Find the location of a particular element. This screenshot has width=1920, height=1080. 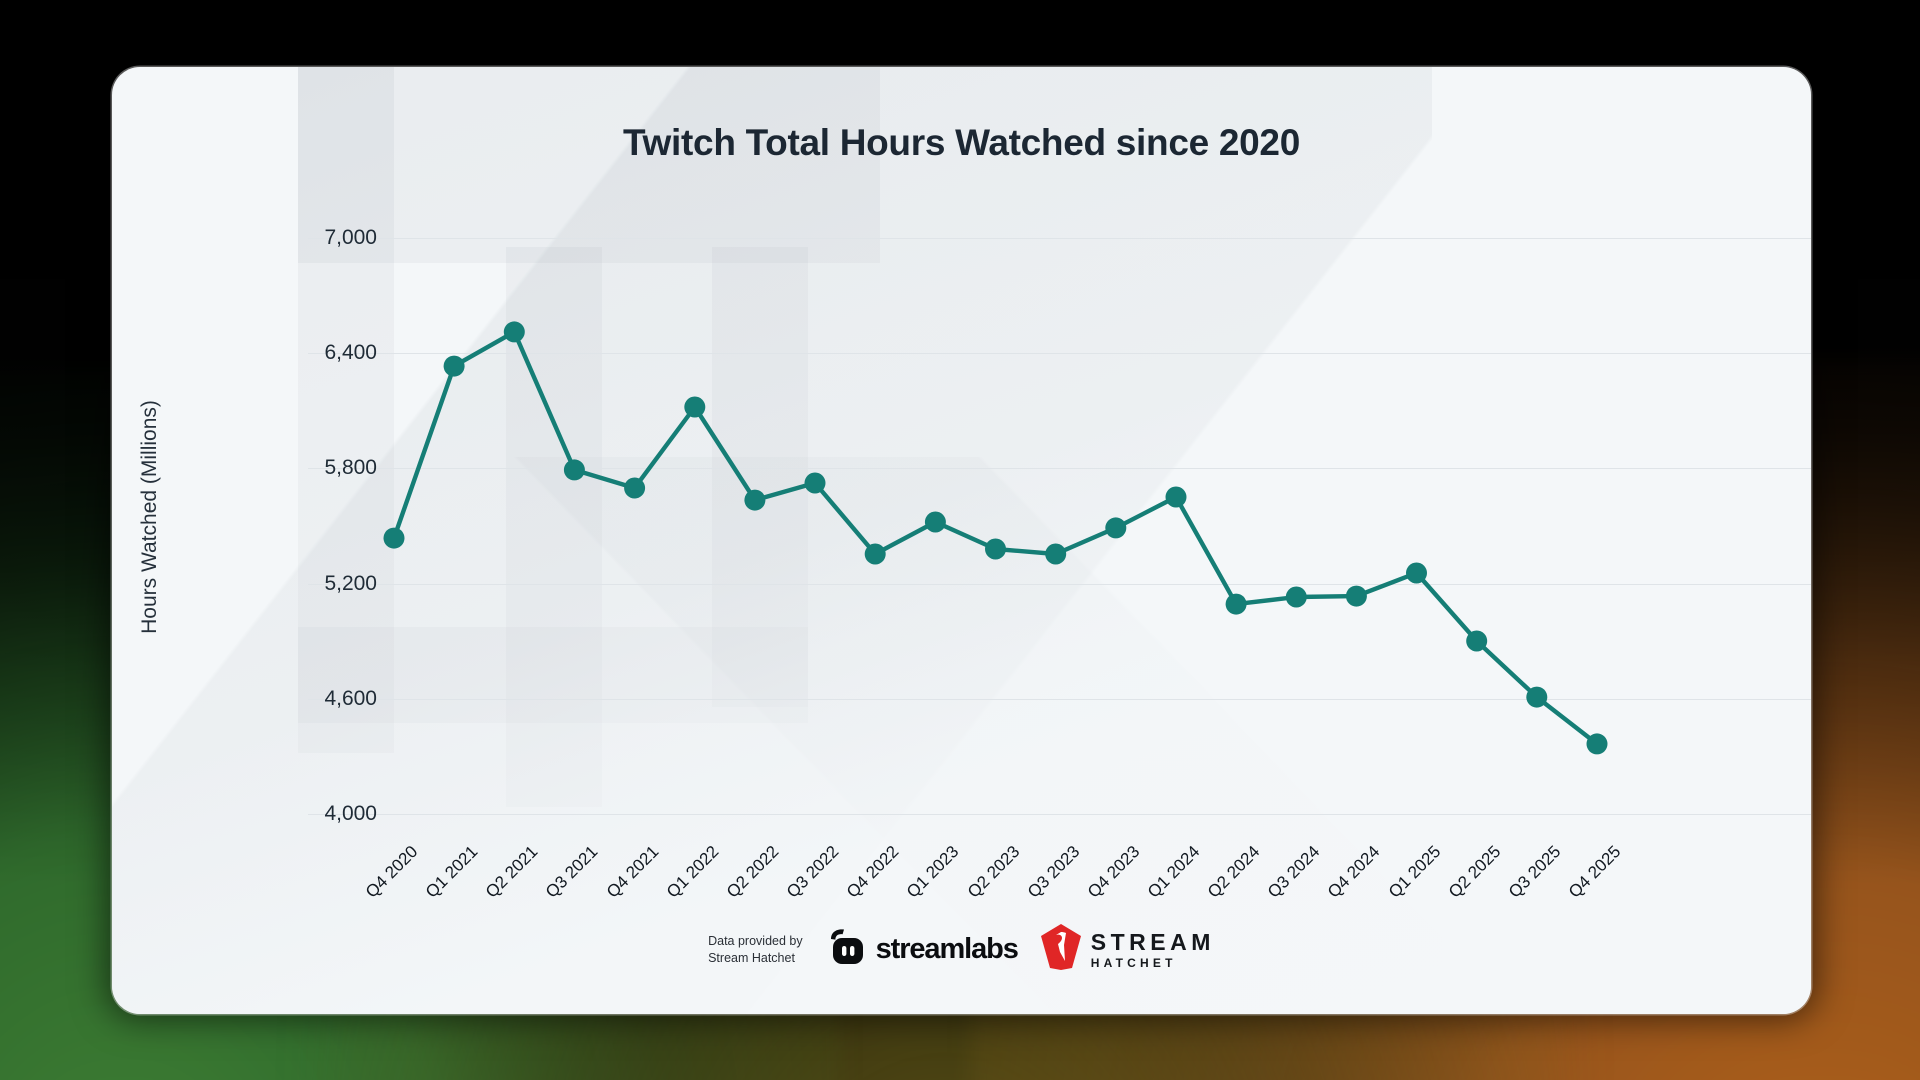

streamlabs-logo: streamlabs is located at coordinates (922, 949).